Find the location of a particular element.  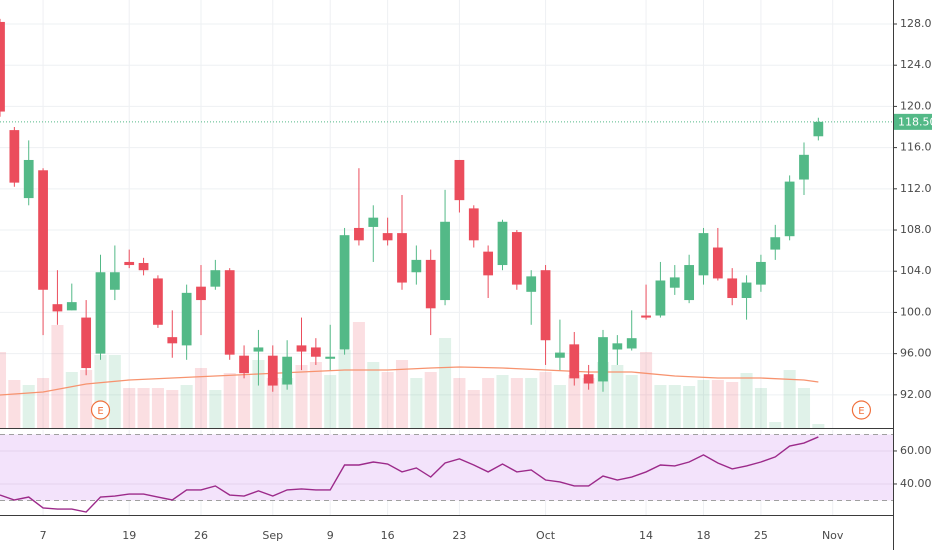

earnings-label: E is located at coordinates (861, 411).